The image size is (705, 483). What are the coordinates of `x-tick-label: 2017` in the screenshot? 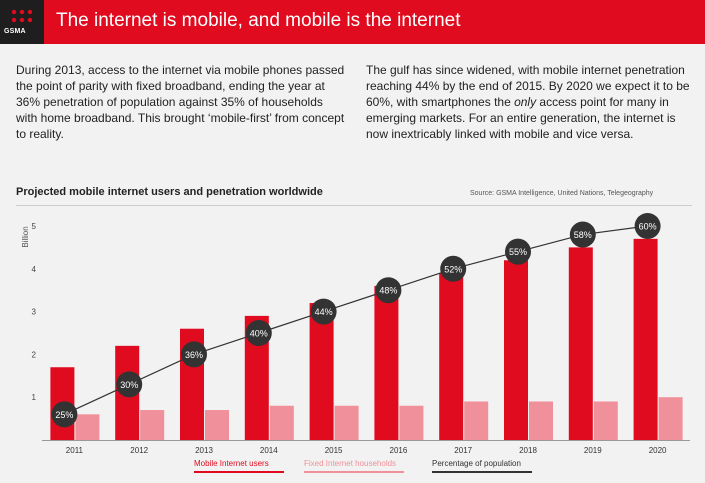 It's located at (463, 450).